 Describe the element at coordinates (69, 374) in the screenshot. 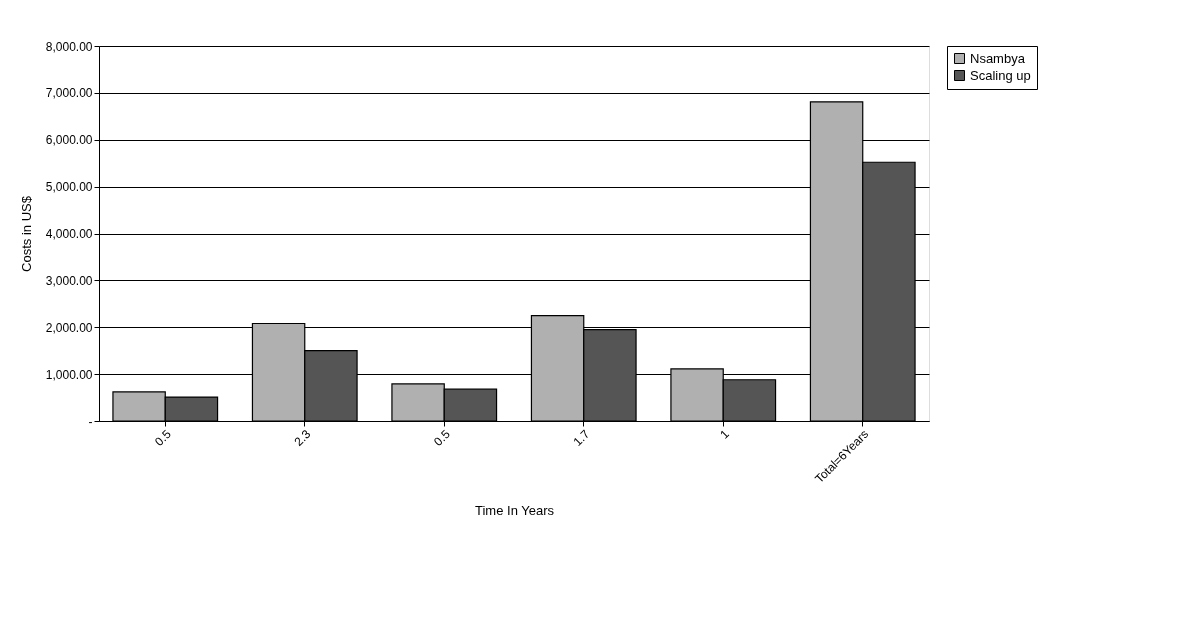

I see `y-tick-label: 1,000.00` at that location.